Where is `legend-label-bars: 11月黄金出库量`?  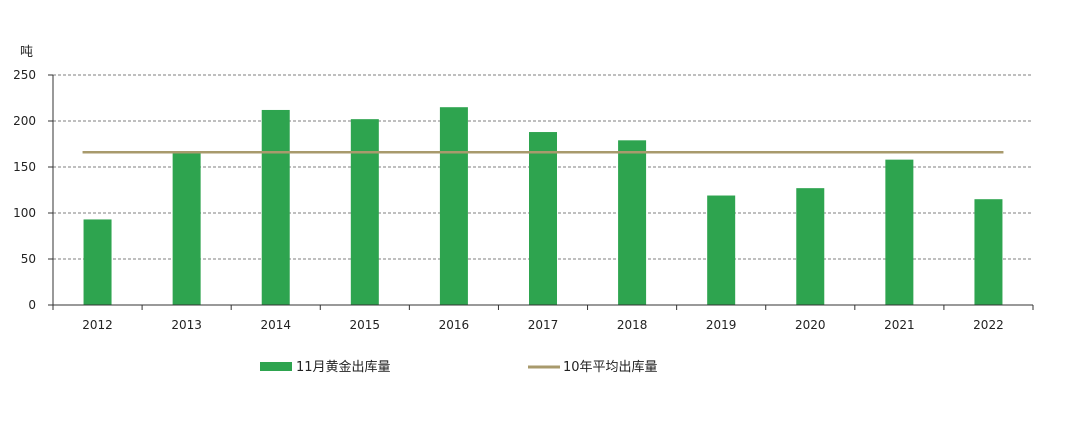
legend-label-bars: 11月黄金出库量 is located at coordinates (343, 367).